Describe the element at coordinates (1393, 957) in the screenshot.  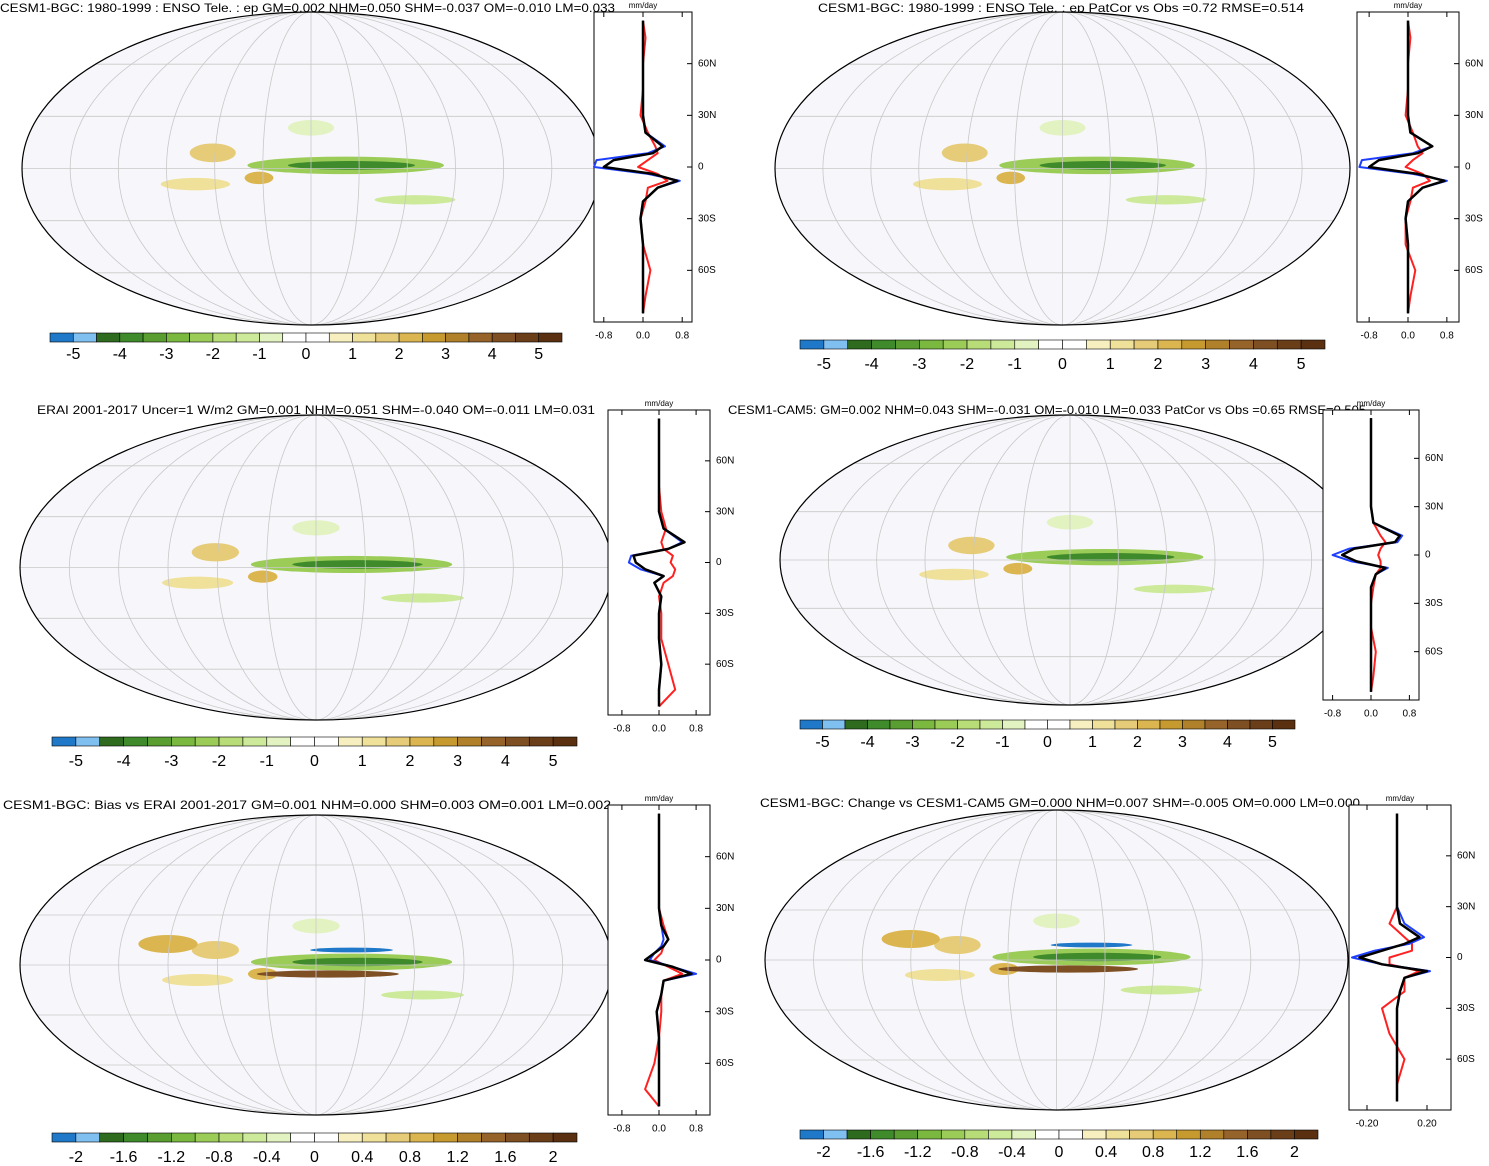
I see `profile-line` at that location.